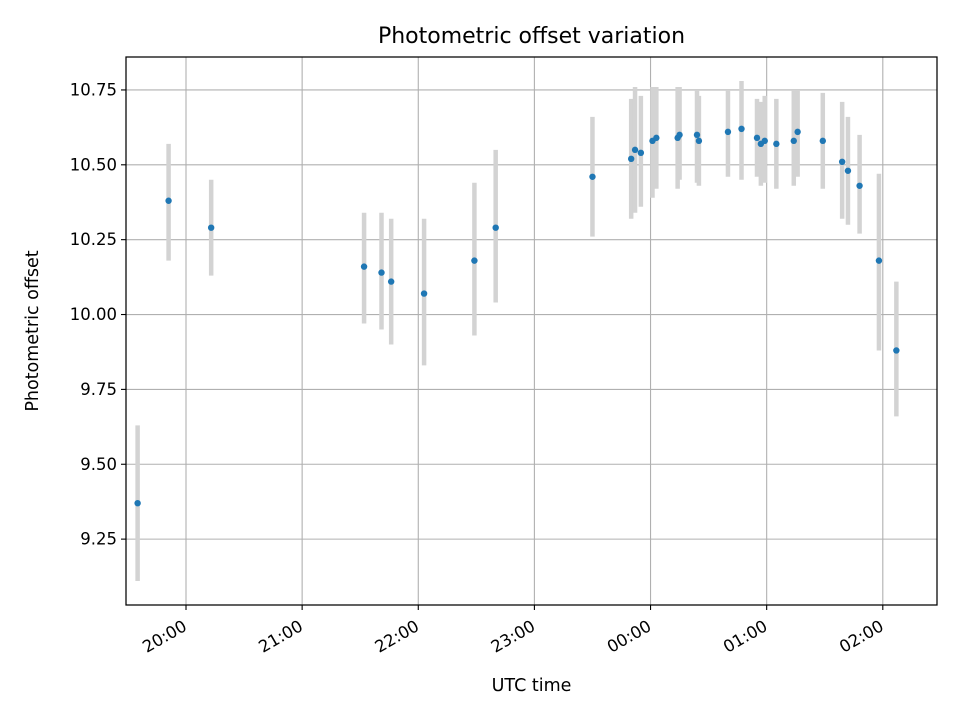 The height and width of the screenshot is (720, 960). What do you see at coordinates (33, 330) in the screenshot?
I see `y-axis-label: Photometric offset` at bounding box center [33, 330].